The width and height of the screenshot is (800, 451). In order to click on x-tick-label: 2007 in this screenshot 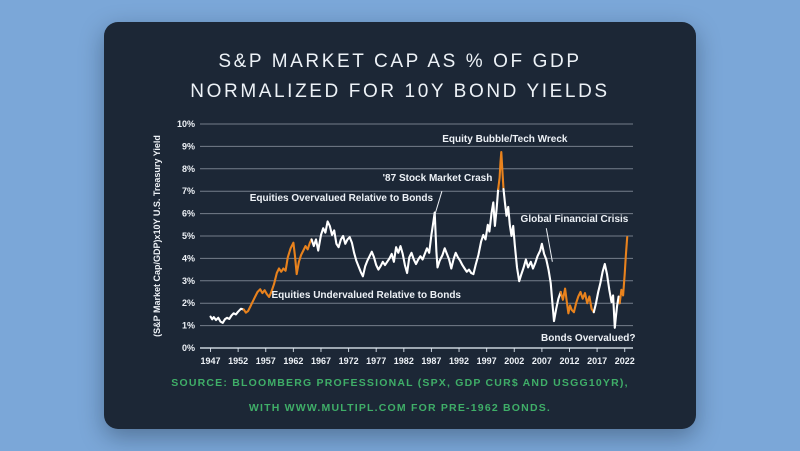, I will do `click(542, 361)`.